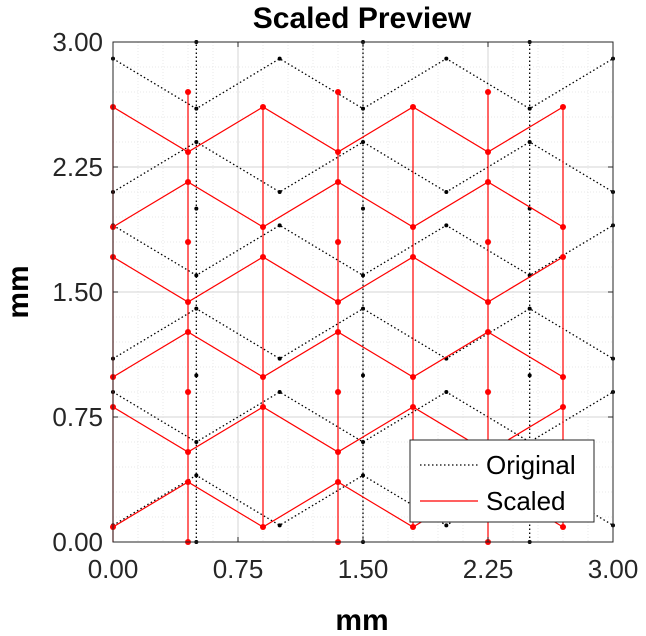 The width and height of the screenshot is (646, 636). What do you see at coordinates (362, 18) in the screenshot?
I see `chart-title: Scaled Preview` at bounding box center [362, 18].